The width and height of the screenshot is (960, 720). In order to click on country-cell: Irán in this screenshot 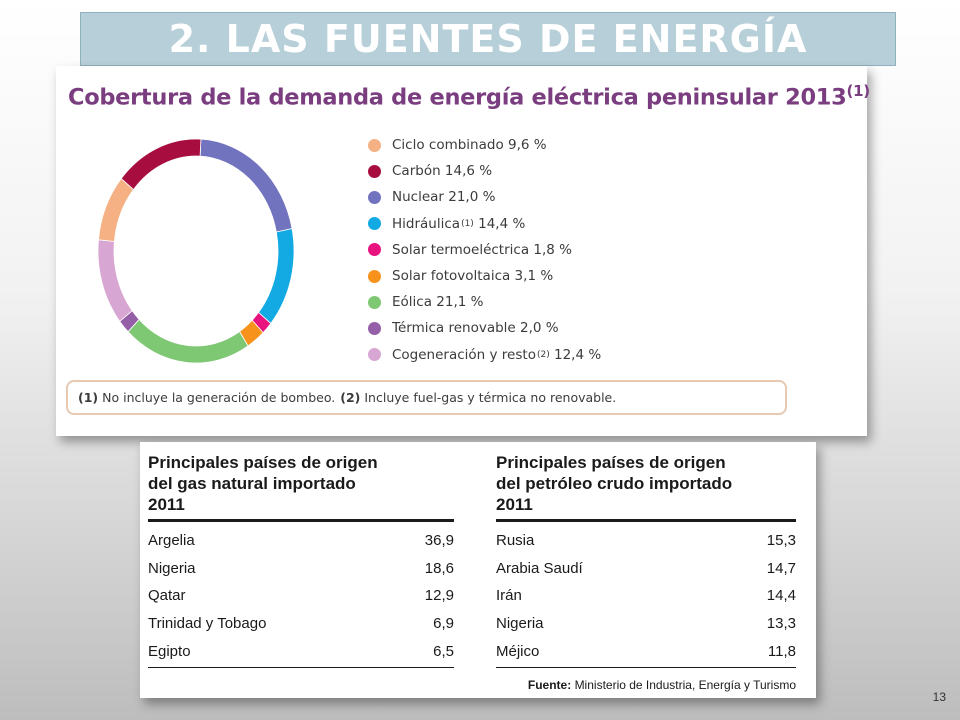, I will do `click(509, 596)`.